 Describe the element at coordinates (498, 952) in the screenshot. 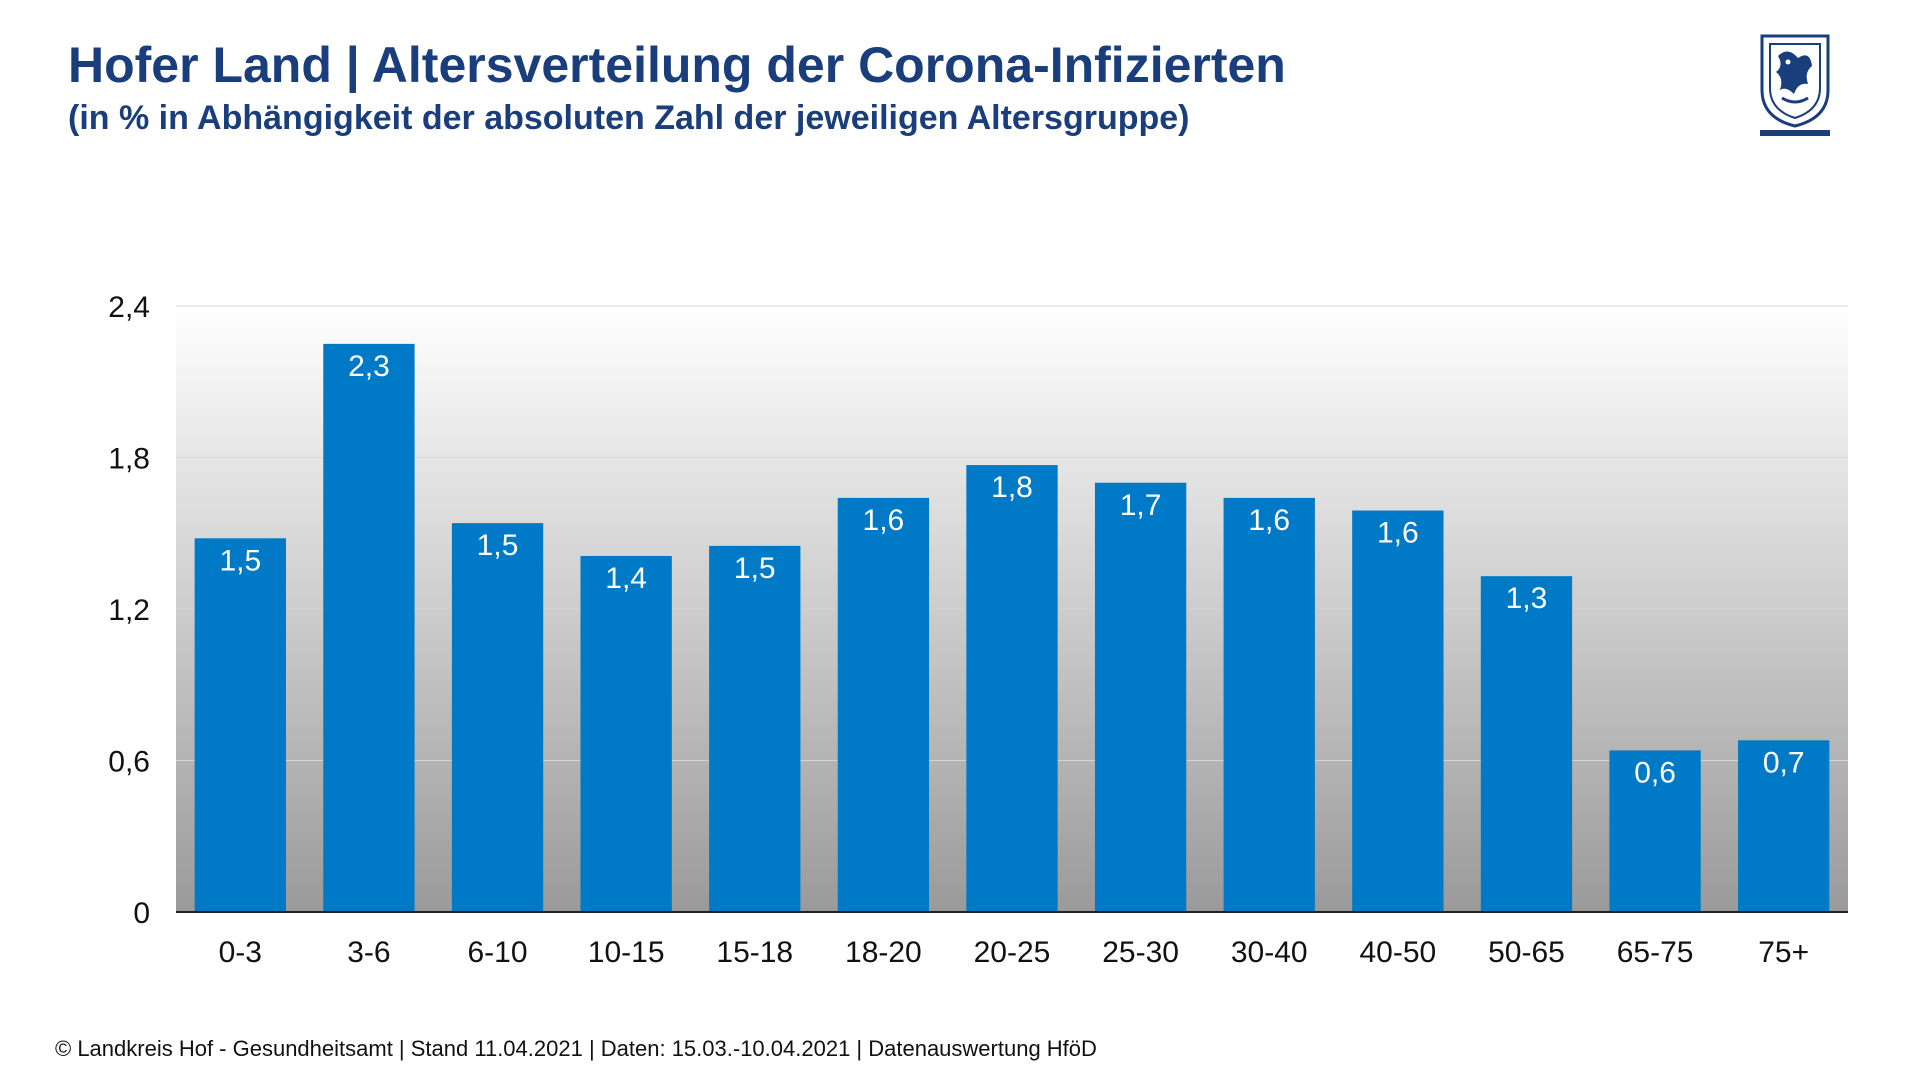

I see `x-tick-label: 6-10` at that location.